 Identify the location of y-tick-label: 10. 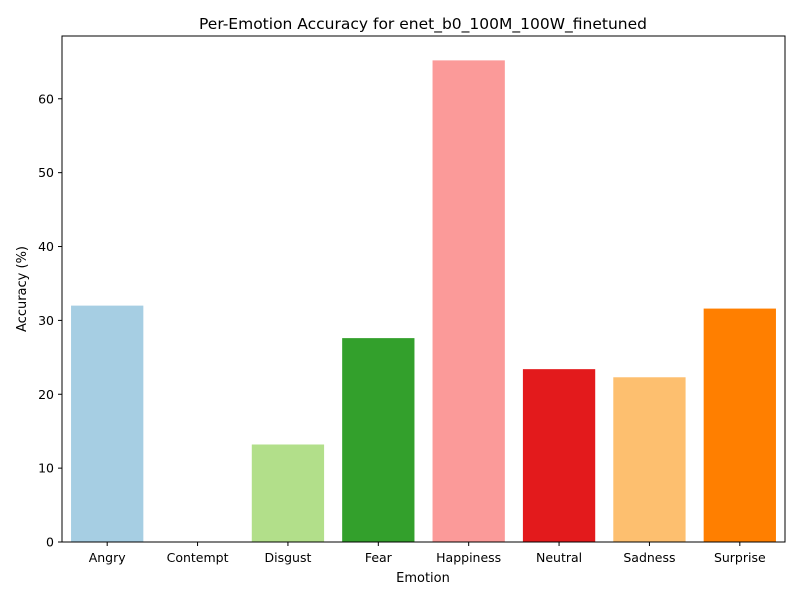
(46, 468).